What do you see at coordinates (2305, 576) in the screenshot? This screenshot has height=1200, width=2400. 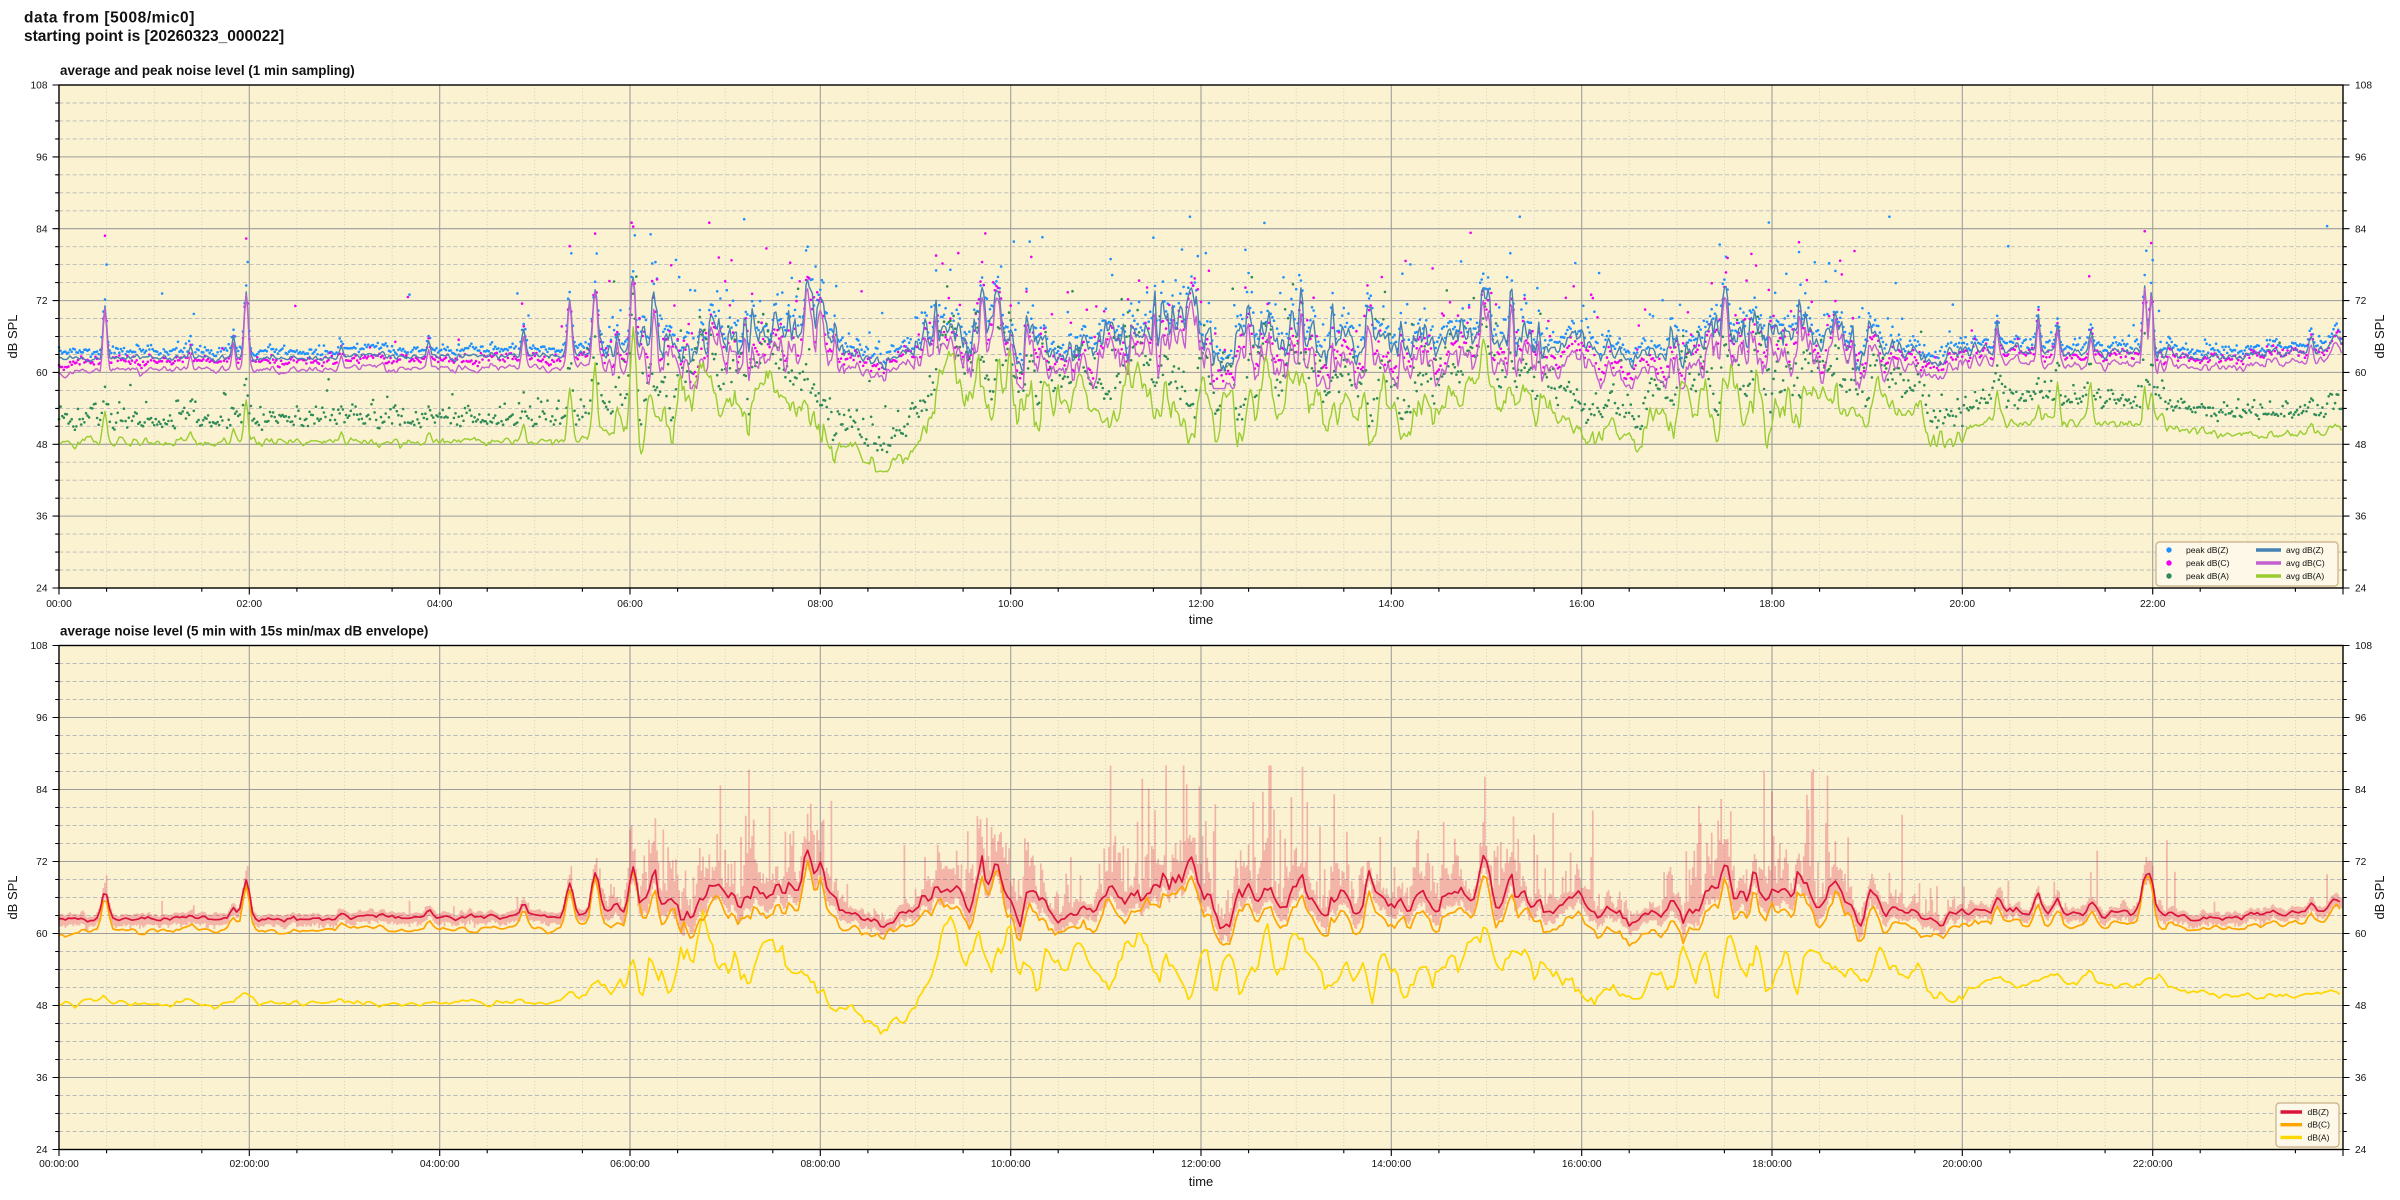 I see `svg-text: avg dB(A)` at bounding box center [2305, 576].